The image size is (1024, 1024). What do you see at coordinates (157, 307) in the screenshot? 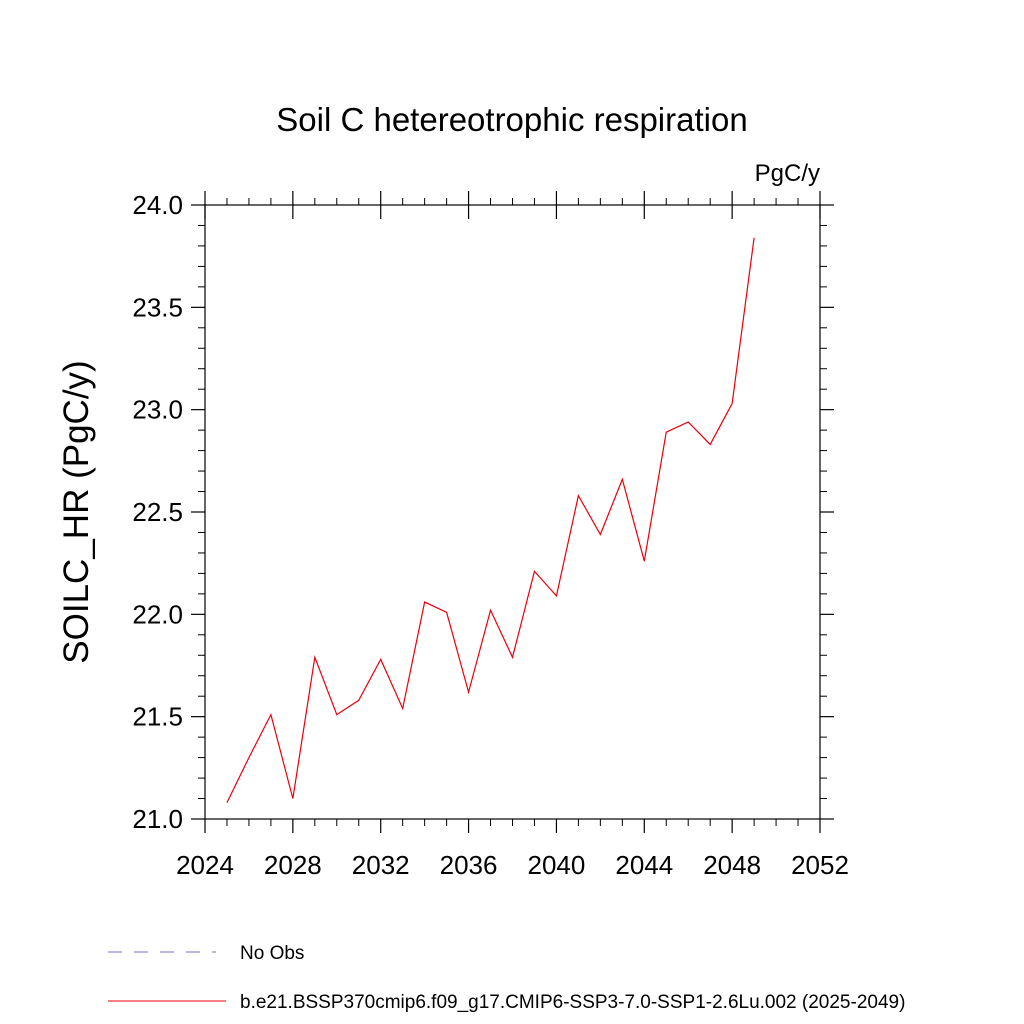
I see `y-tick-label: 23.5` at bounding box center [157, 307].